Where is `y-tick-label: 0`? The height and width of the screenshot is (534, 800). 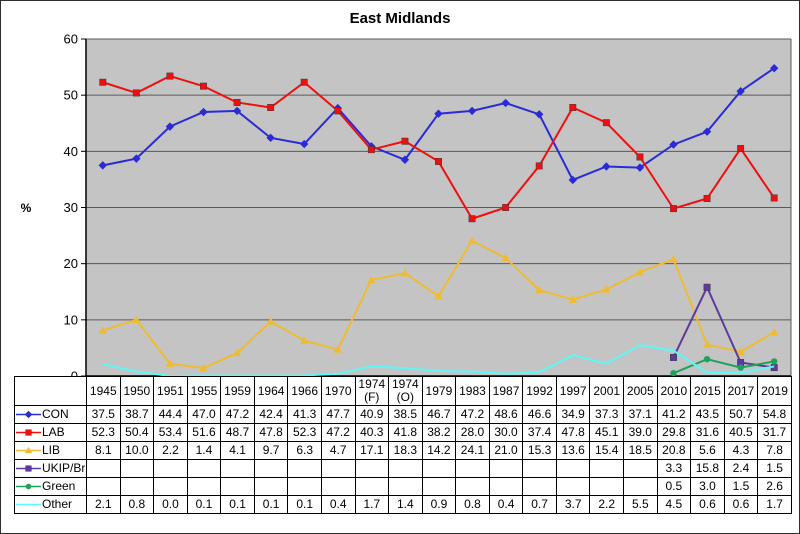 y-tick-label: 0 is located at coordinates (74, 373).